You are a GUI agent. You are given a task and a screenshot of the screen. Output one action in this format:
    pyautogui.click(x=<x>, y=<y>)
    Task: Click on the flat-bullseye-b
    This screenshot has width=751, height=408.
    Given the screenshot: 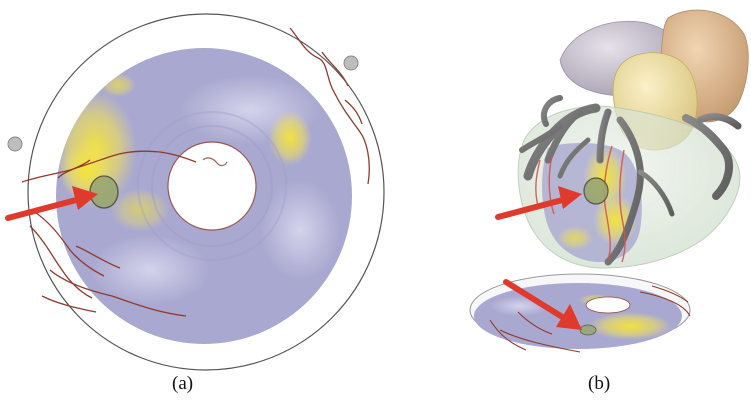 What is the action you would take?
    pyautogui.click(x=580, y=313)
    